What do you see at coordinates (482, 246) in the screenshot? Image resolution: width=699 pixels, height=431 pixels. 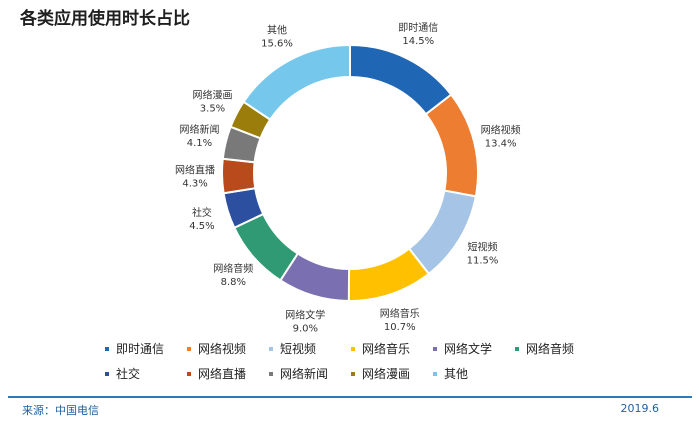 I see `slice-category-label: 短视频` at bounding box center [482, 246].